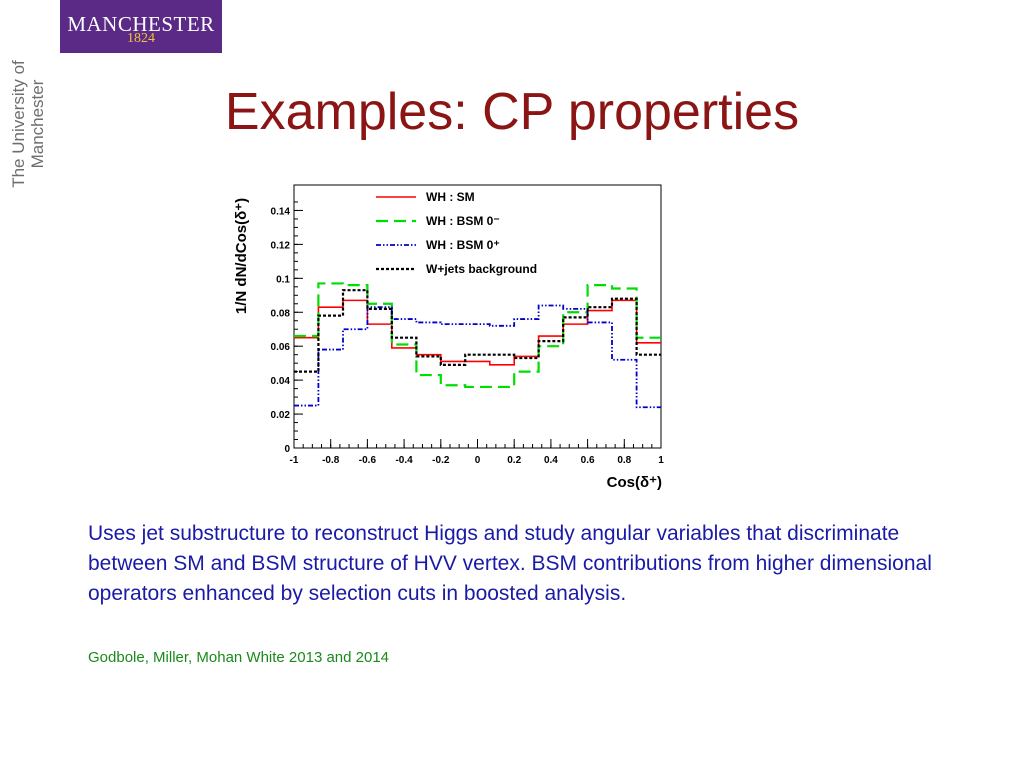 The height and width of the screenshot is (768, 1024). Describe the element at coordinates (281, 211) in the screenshot. I see `y-tick-label: 0.14` at that location.